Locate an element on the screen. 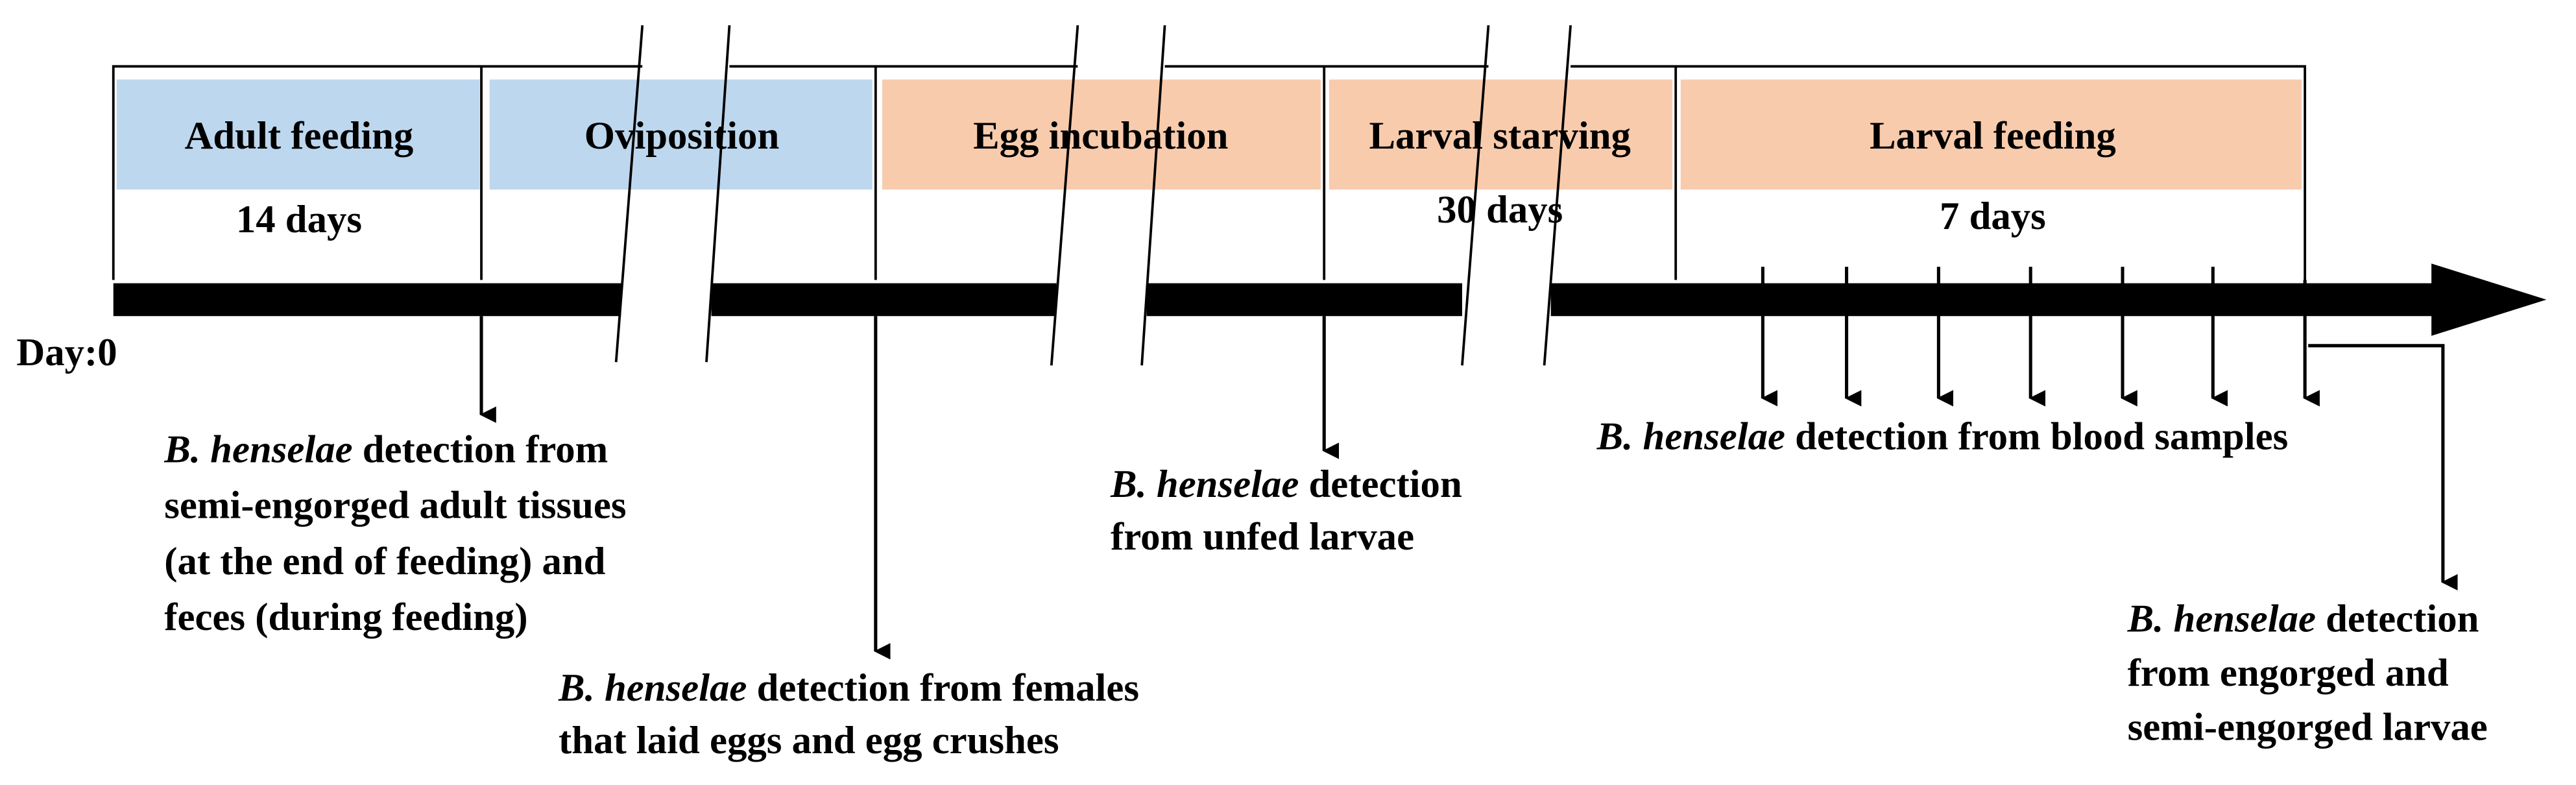 The height and width of the screenshot is (785, 2576). stage-label: Larval feeding is located at coordinates (1993, 136).